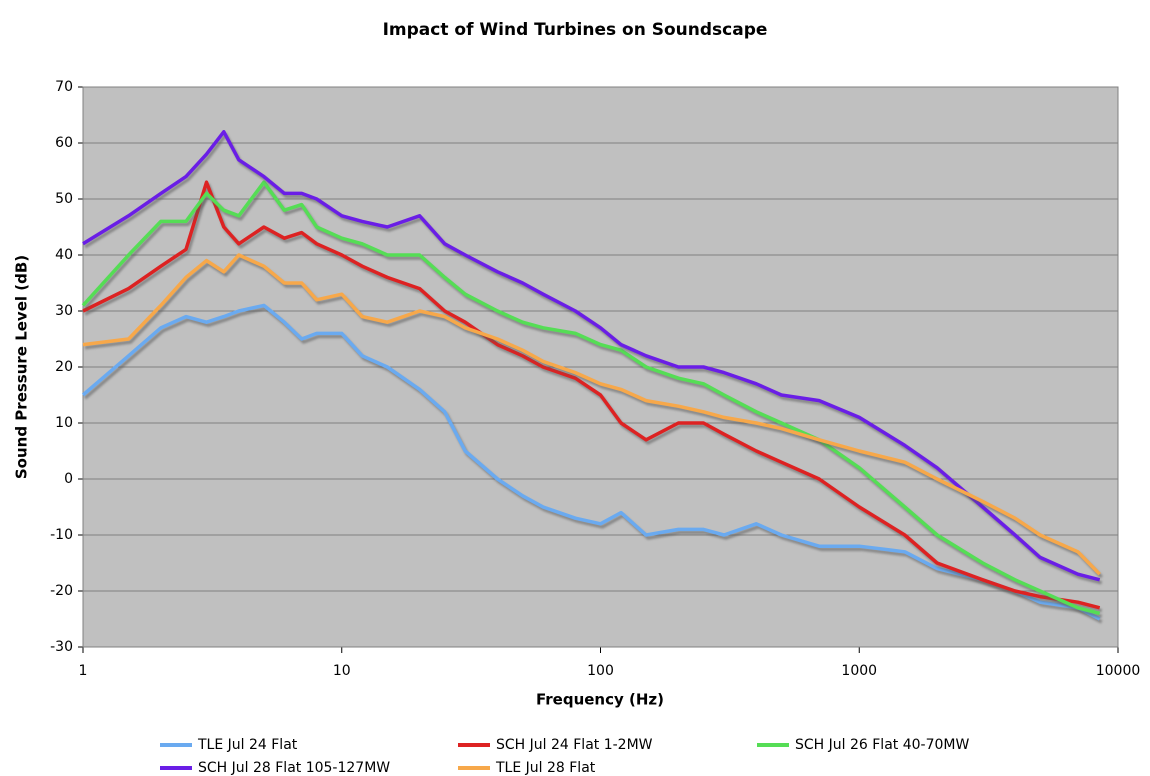 This screenshot has width=1150, height=776. Describe the element at coordinates (68, 479) in the screenshot. I see `y-tick-label: 0` at that location.